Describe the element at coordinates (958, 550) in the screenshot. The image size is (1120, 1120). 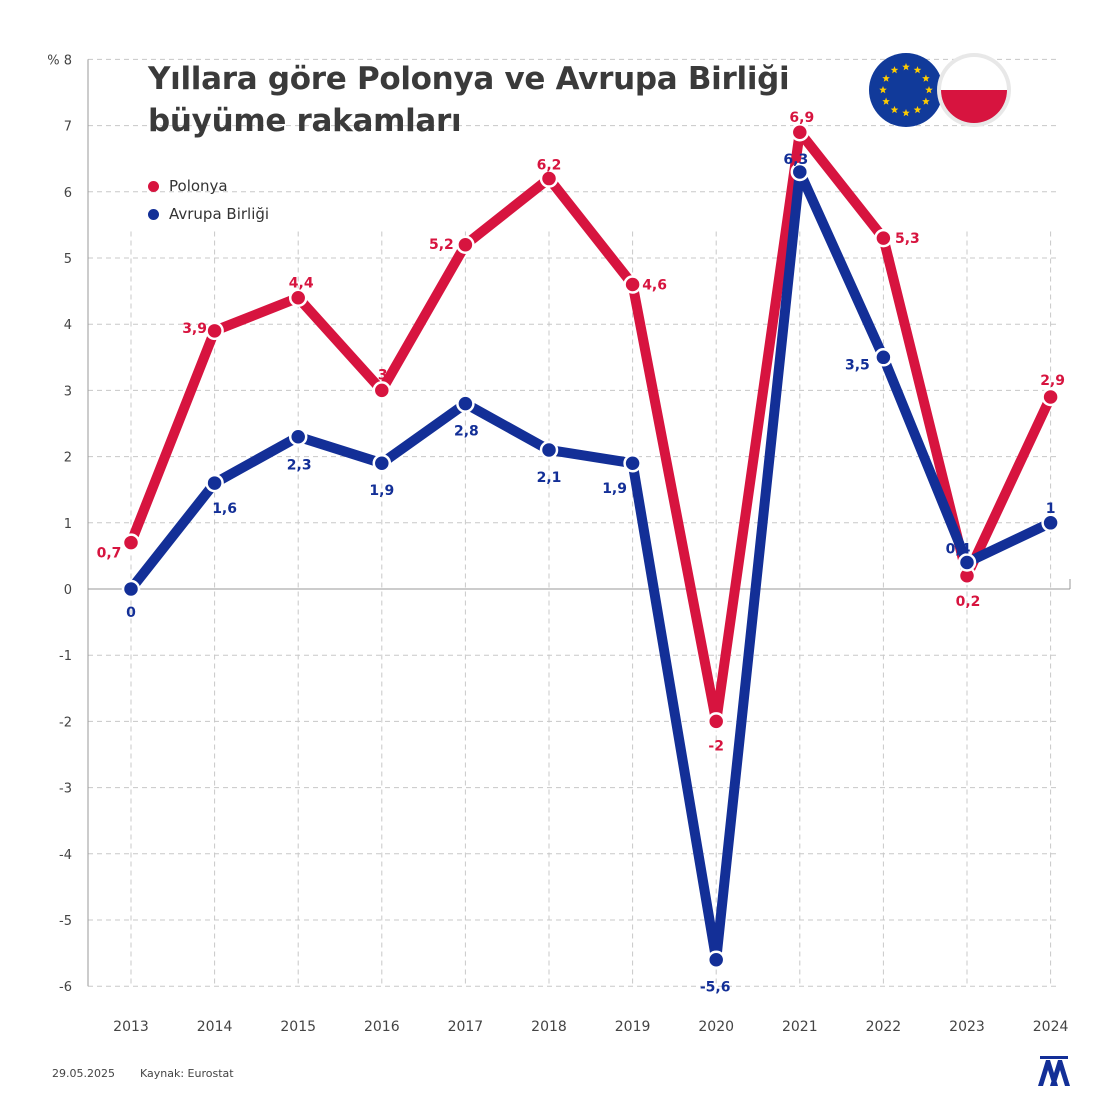
I see `data-label-eu: 0,4` at that location.